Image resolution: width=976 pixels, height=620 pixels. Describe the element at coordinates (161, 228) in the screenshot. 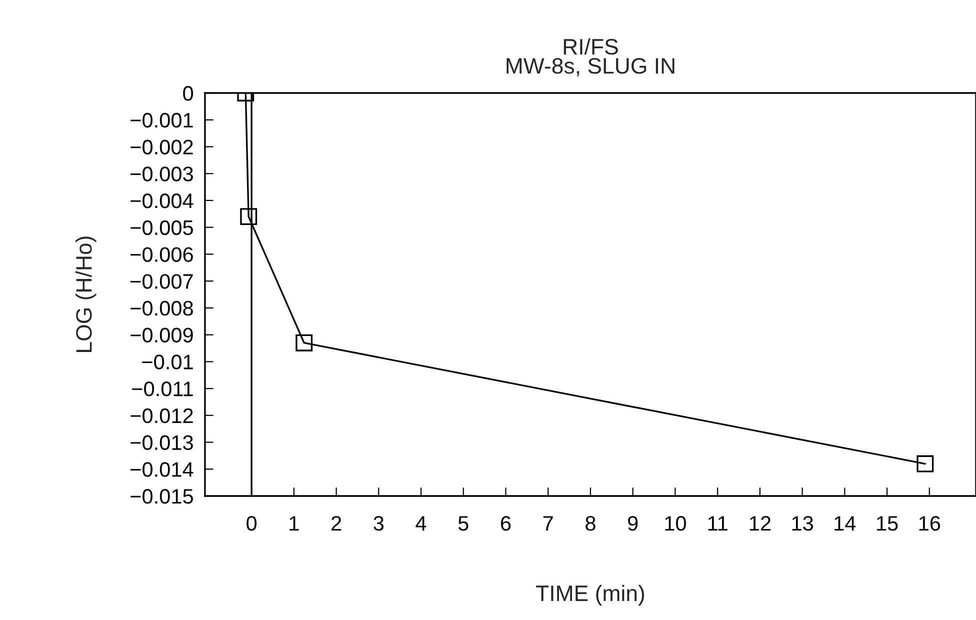

I see `y-tick-label: −0.005` at that location.